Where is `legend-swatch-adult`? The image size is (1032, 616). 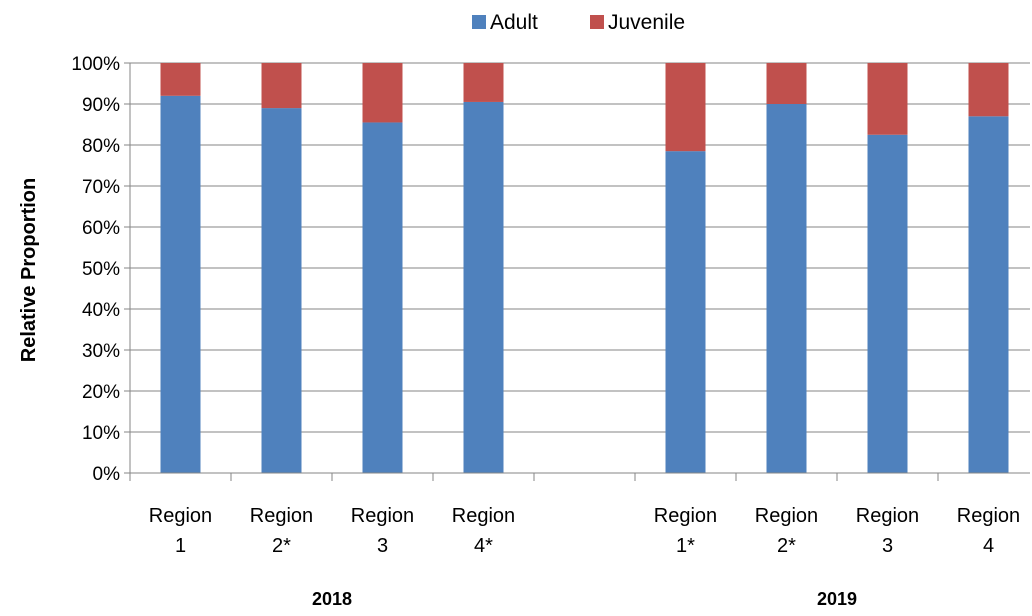 legend-swatch-adult is located at coordinates (479, 22).